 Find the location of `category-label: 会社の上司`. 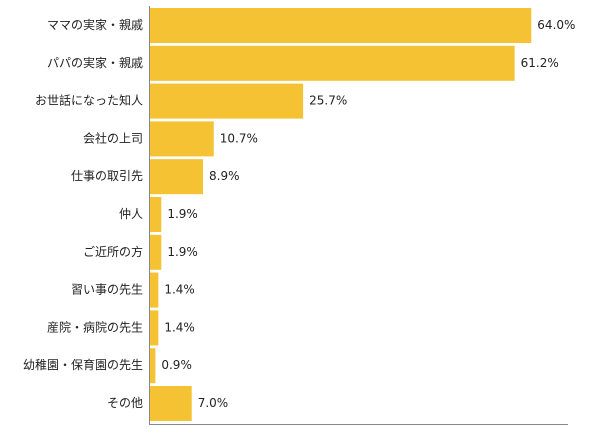

category-label: 会社の上司 is located at coordinates (113, 137).